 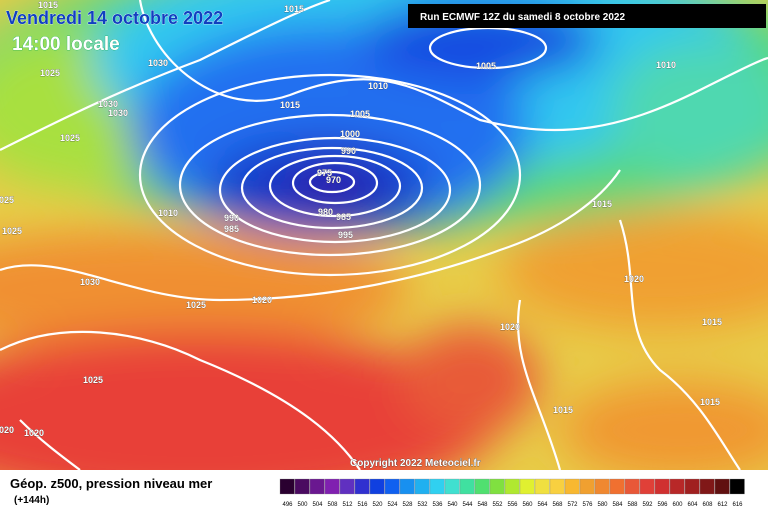 I want to click on scale-label: 568, so click(x=557, y=505).